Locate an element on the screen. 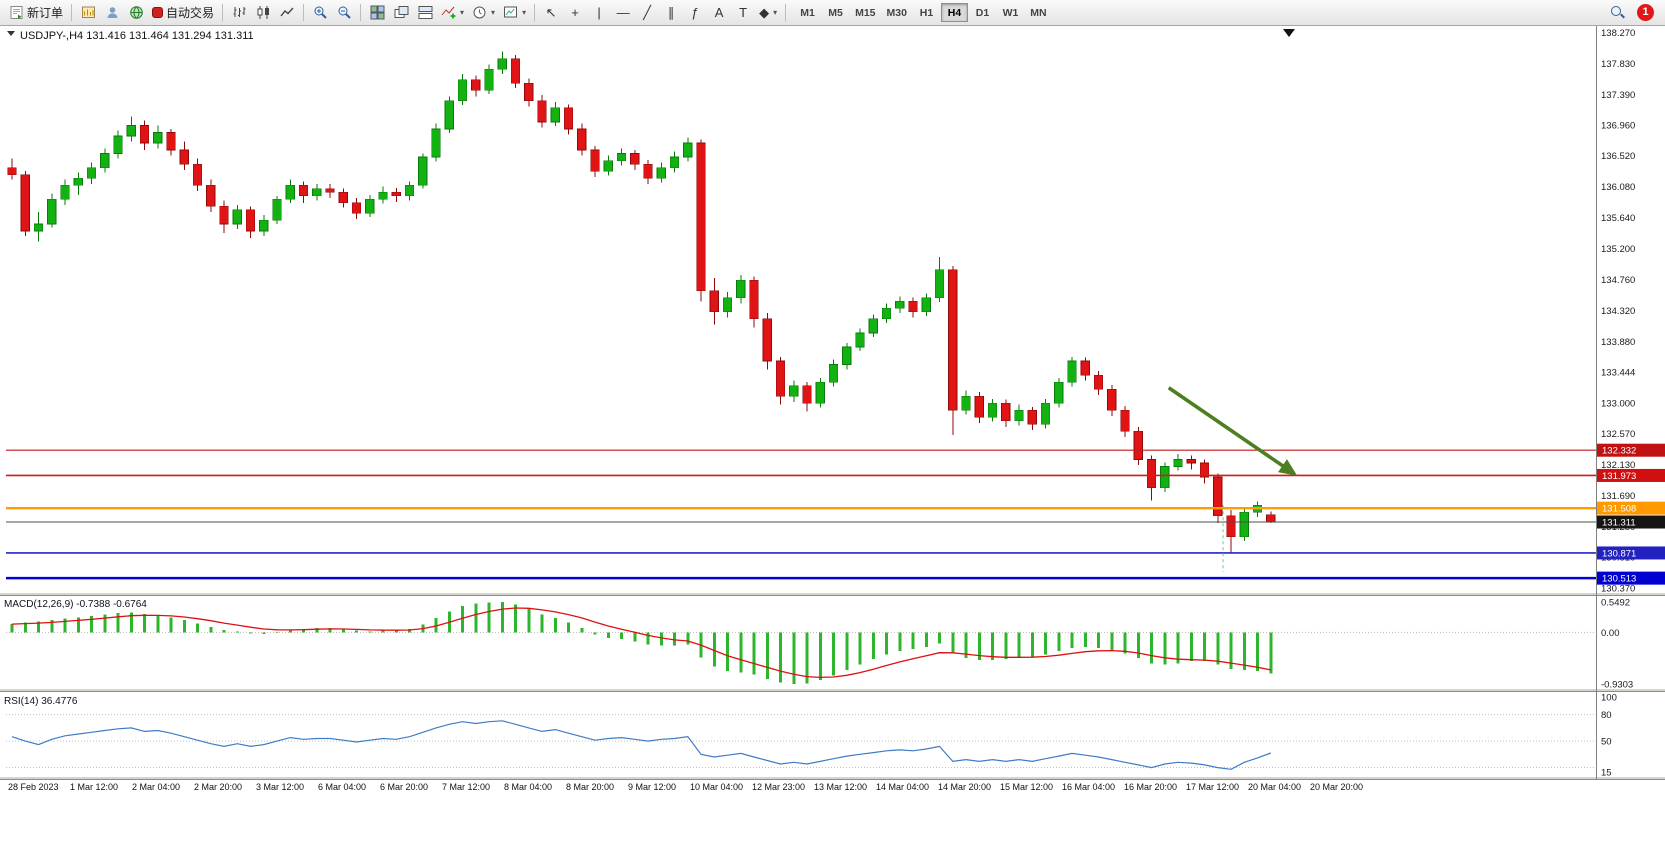  crosshair-icon: + is located at coordinates (575, 12).